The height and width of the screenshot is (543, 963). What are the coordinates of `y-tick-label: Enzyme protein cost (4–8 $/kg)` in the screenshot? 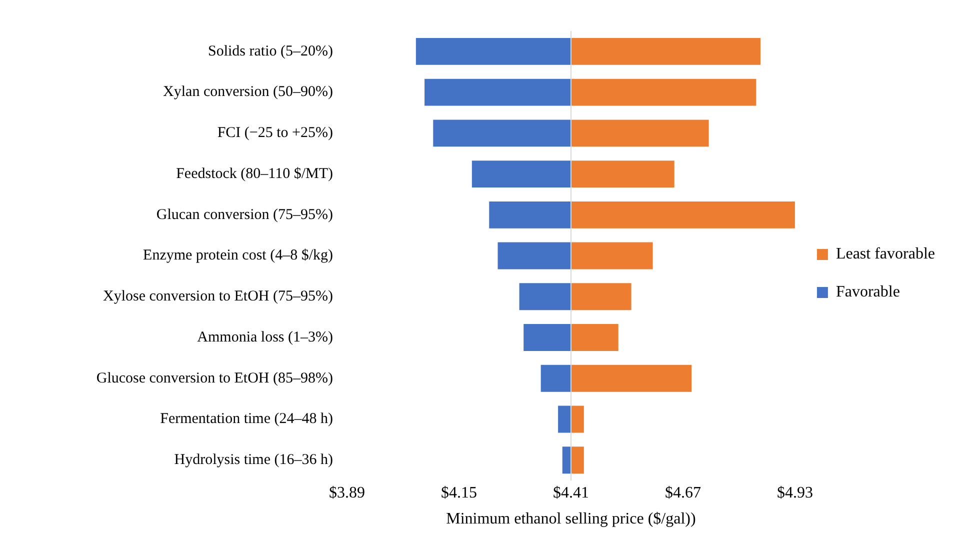 It's located at (238, 256).